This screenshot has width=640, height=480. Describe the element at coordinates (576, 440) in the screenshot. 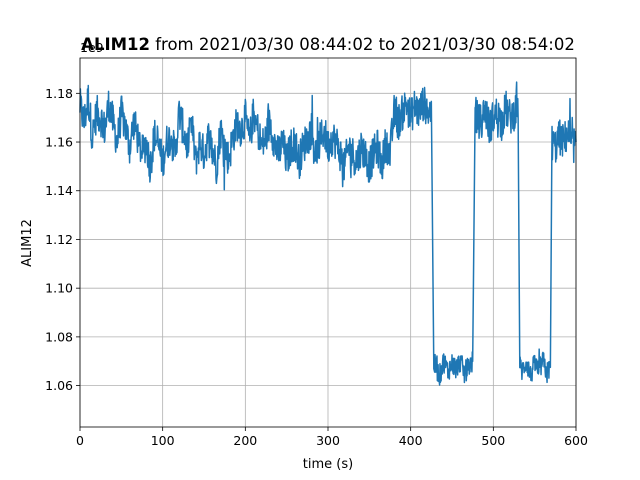

I see `x-tick-label: 600` at that location.